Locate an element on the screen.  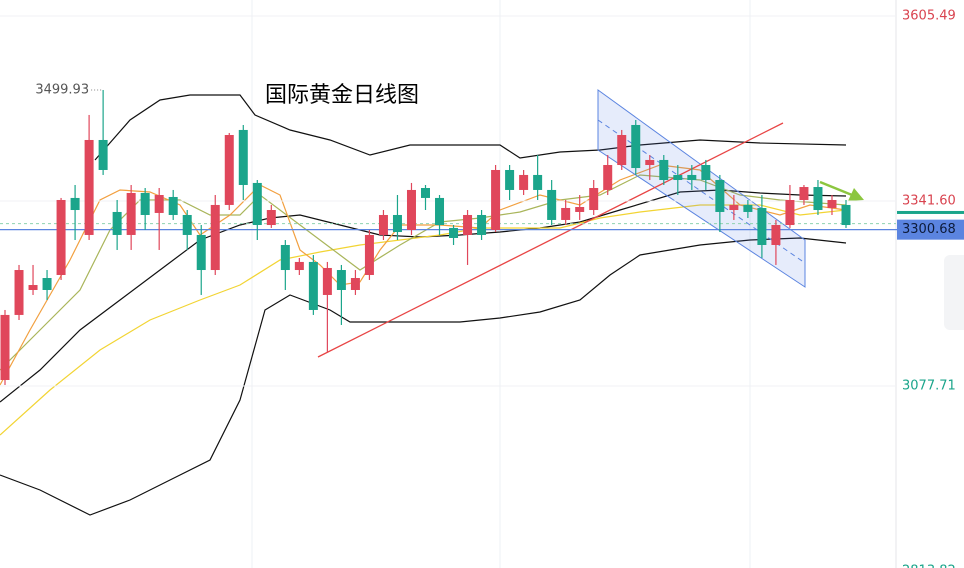
y-tick-label: 2813.82 is located at coordinates (929, 565).